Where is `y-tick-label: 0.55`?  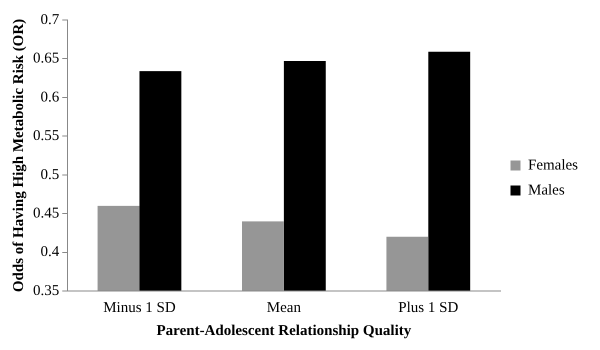 y-tick-label: 0.55 is located at coordinates (46, 136).